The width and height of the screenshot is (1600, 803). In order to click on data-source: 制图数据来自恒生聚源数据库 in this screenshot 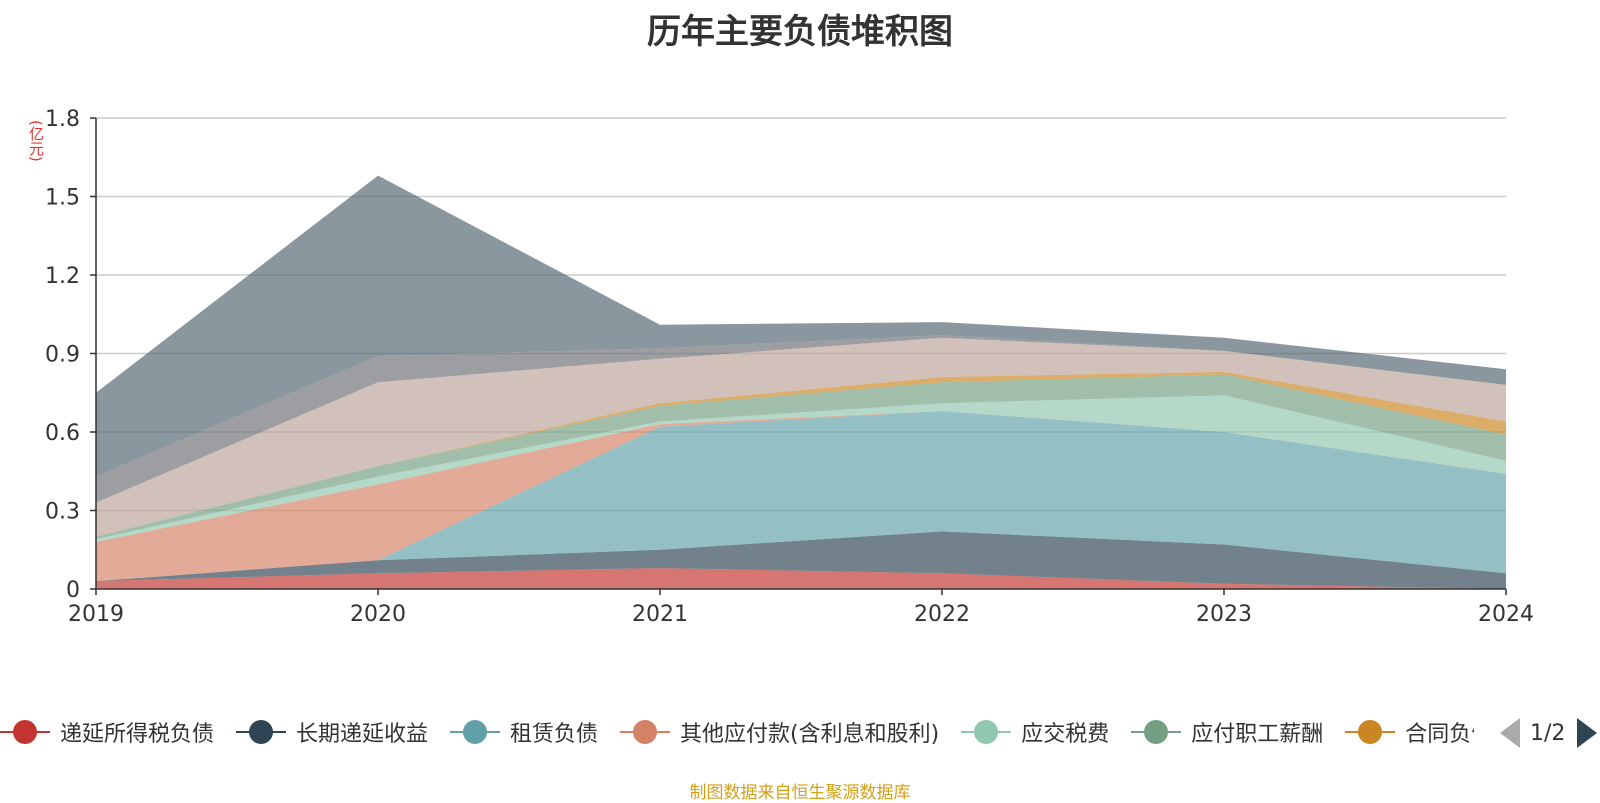, I will do `click(800, 793)`.